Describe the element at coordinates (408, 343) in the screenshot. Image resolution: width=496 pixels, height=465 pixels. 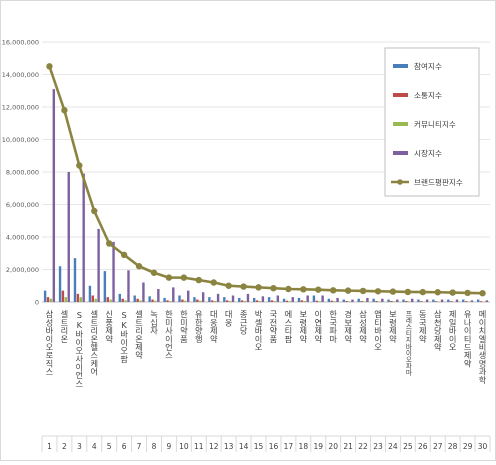
I see `category-label: 프레스티지바이오파마` at that location.